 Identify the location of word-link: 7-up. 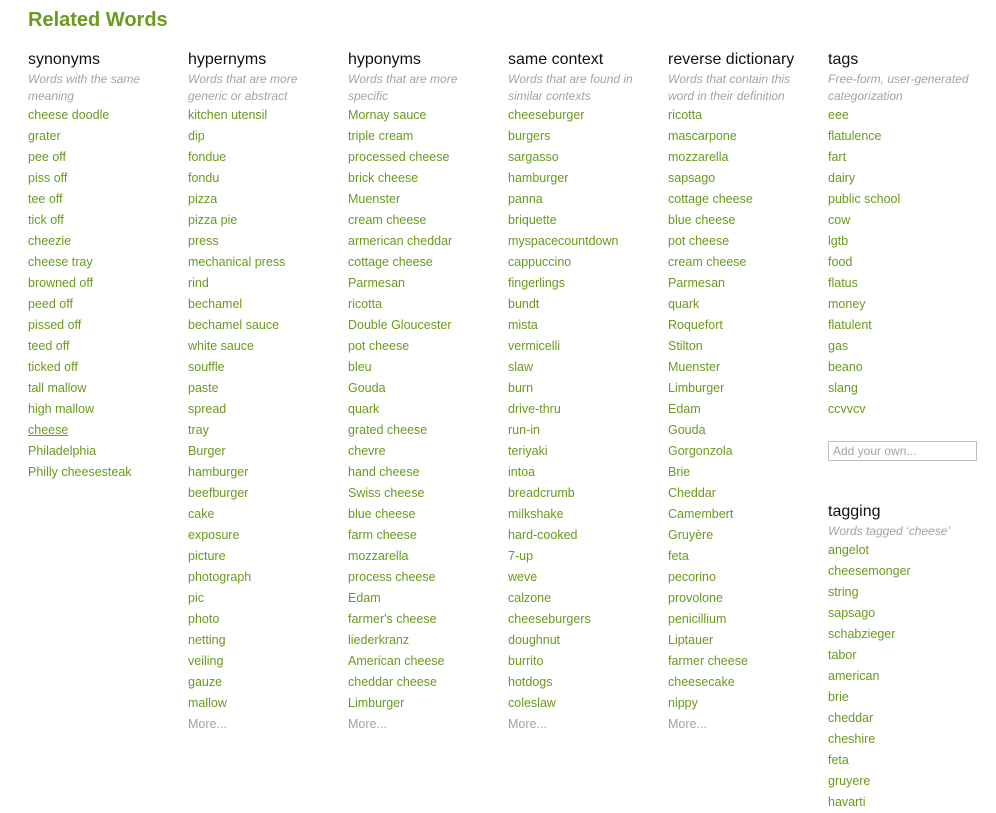
(521, 556).